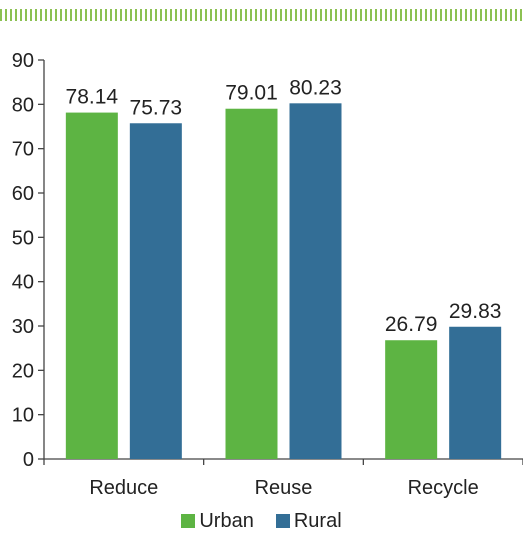 This screenshot has height=537, width=523. Describe the element at coordinates (23, 327) in the screenshot. I see `y-tick-label: 30` at that location.